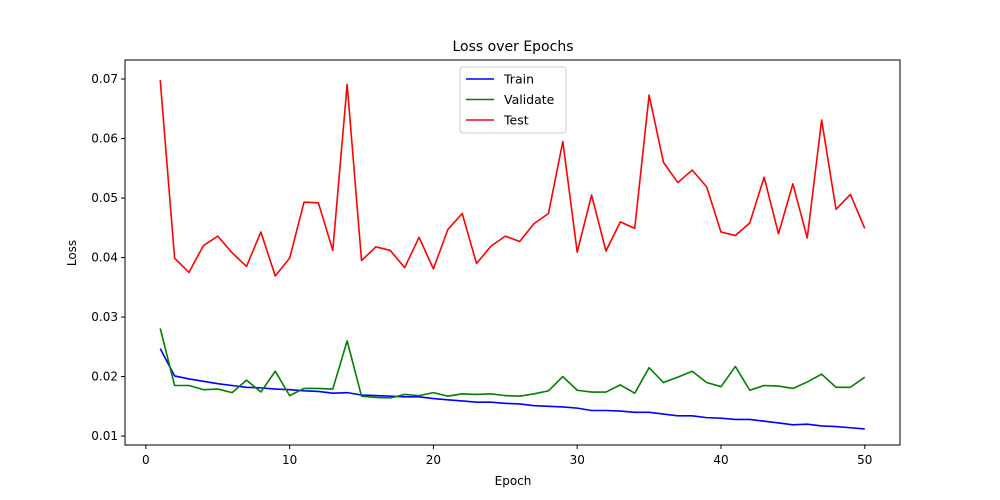 The height and width of the screenshot is (500, 1000). Describe the element at coordinates (529, 99) in the screenshot. I see `legend-label-validate: Validate` at that location.